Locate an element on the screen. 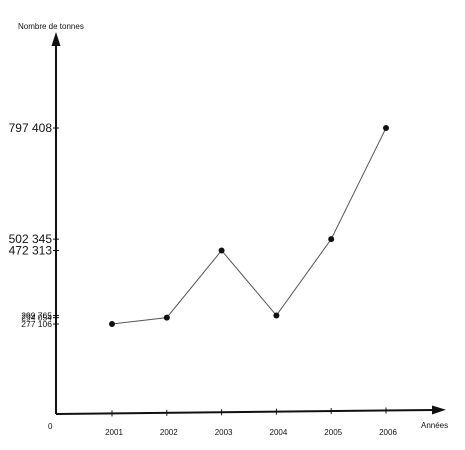  y-tick-label-4: 294 054 is located at coordinates (36, 318).